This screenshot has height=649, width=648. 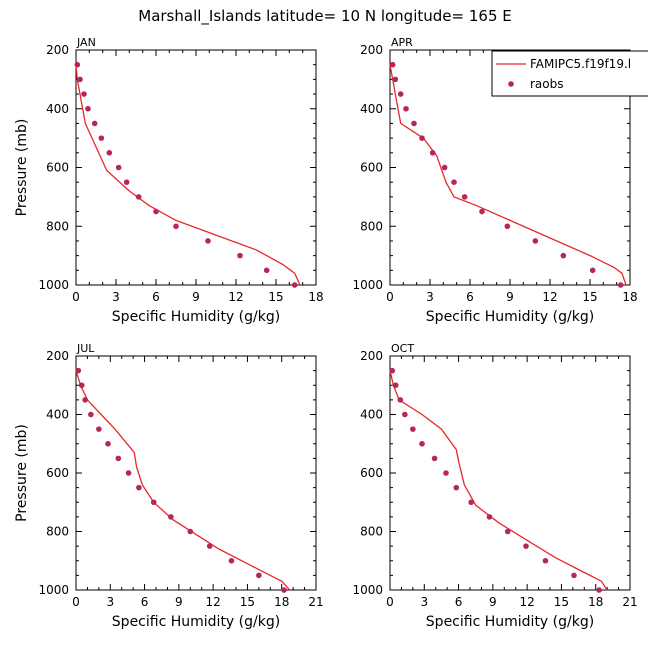 What do you see at coordinates (86, 42) in the screenshot?
I see `panel-label: JAN` at bounding box center [86, 42].